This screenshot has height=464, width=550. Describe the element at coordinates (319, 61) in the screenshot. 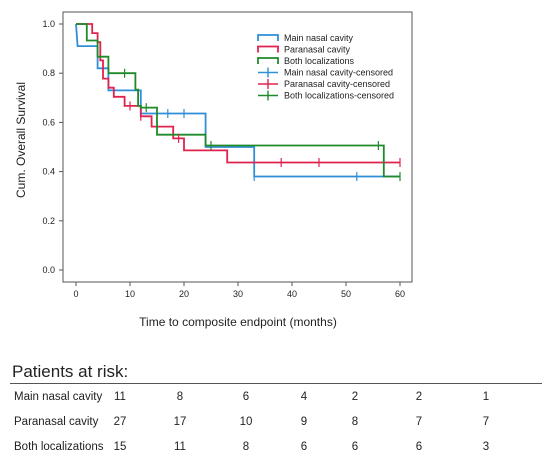

I see `legend-label: Both localizations` at that location.